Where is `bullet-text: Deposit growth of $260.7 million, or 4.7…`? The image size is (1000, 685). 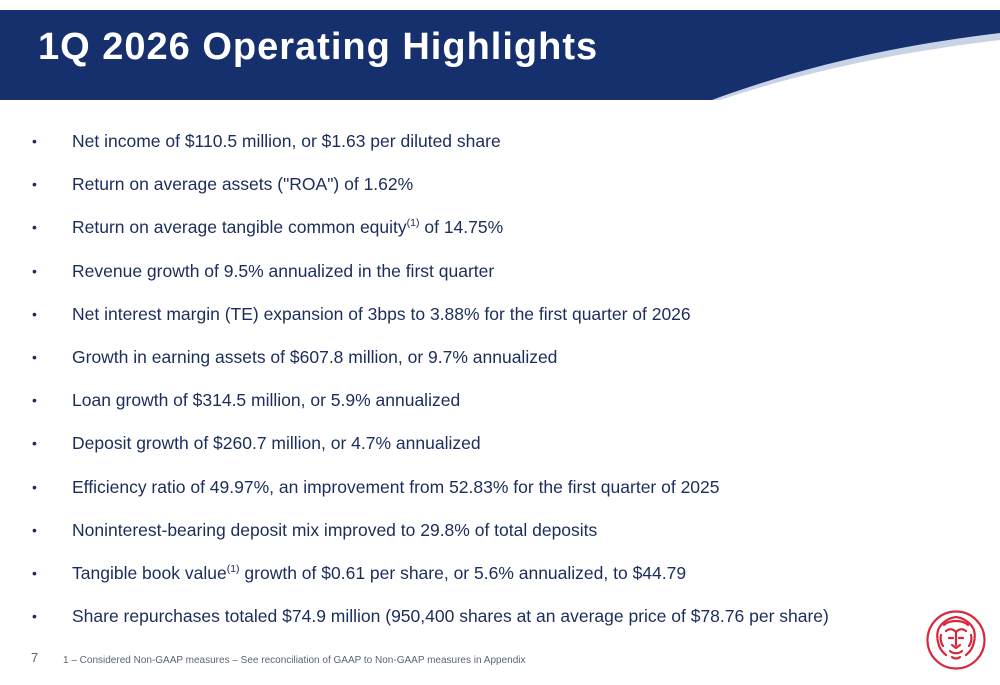 bullet-text: Deposit growth of $260.7 million, or 4.7… is located at coordinates (276, 443).